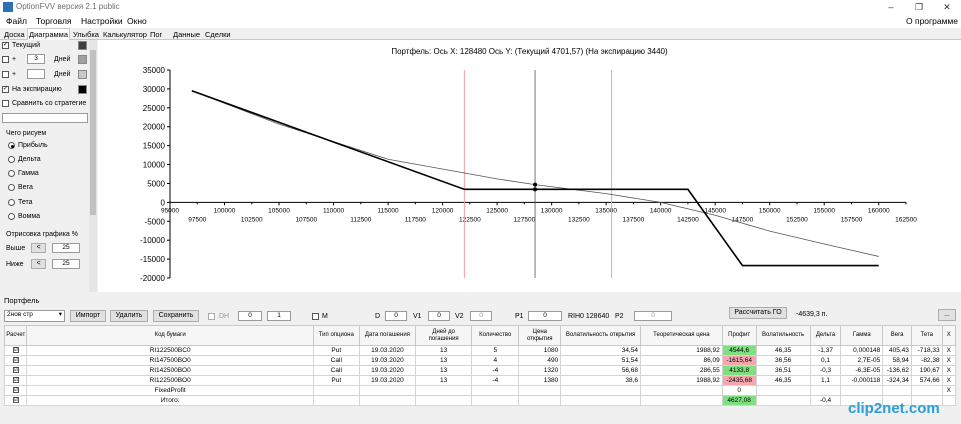 The image size is (961, 424). I want to click on column-header: Гамма, so click(862, 335).